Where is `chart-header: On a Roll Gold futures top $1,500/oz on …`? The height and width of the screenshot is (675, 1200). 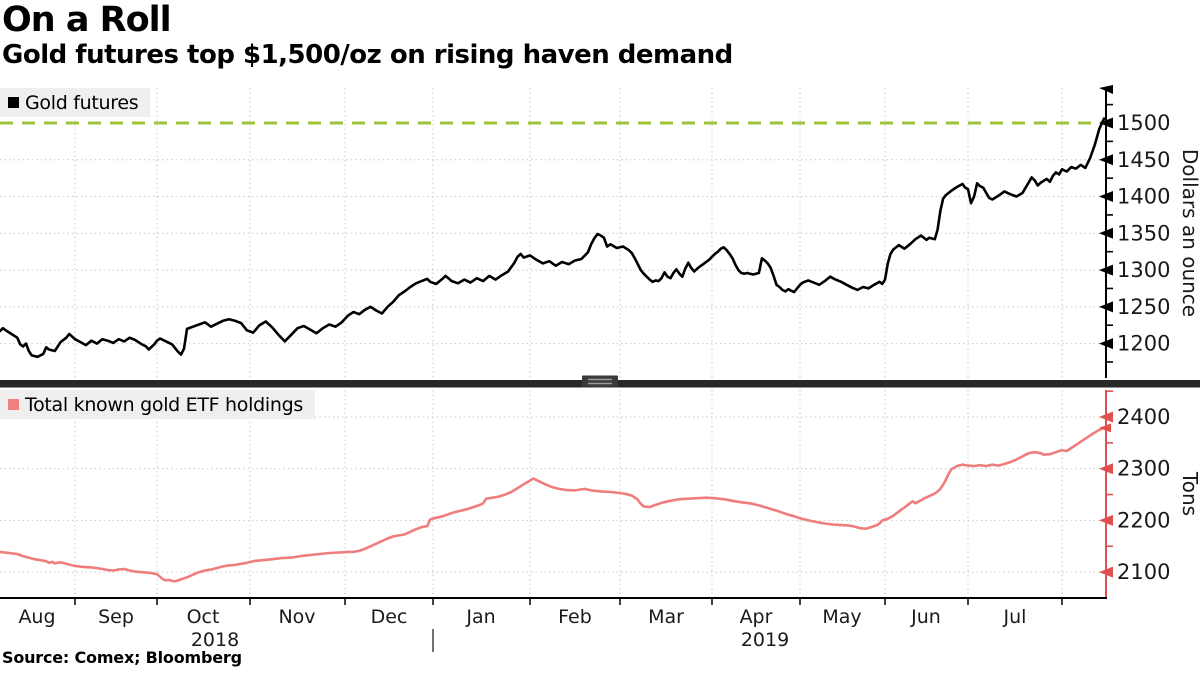 chart-header: On a Roll Gold futures top $1,500/oz on … is located at coordinates (367, 35).